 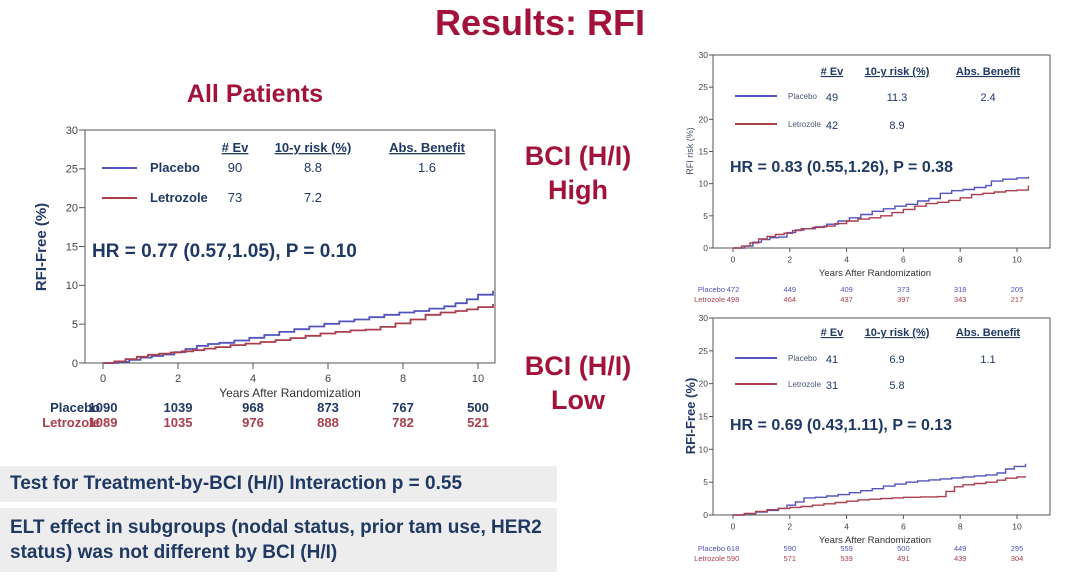 I want to click on at-risk-value: 491, so click(x=903, y=558).